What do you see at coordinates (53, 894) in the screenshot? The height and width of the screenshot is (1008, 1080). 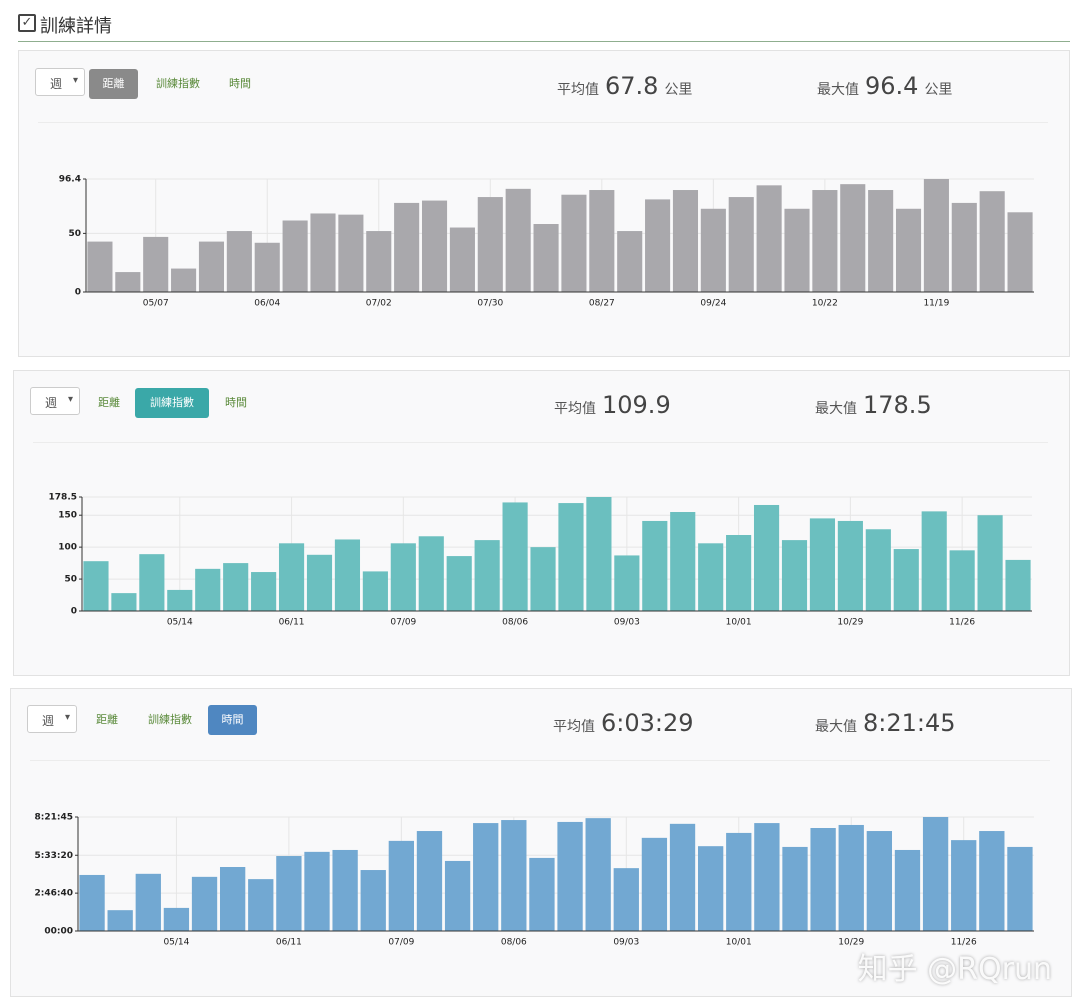 I see `y-tick-label: 2:46:40` at bounding box center [53, 894].